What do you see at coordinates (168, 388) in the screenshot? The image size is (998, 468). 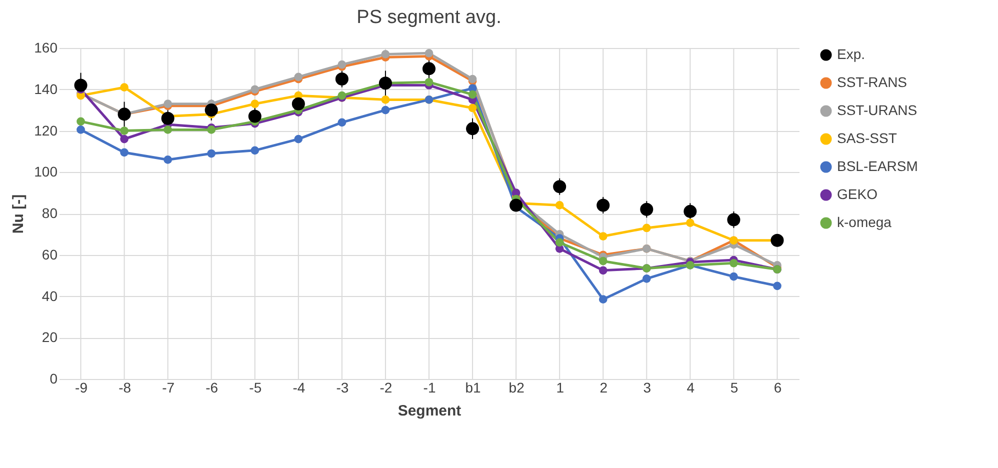 I see `x-tick-label: -7` at bounding box center [168, 388].